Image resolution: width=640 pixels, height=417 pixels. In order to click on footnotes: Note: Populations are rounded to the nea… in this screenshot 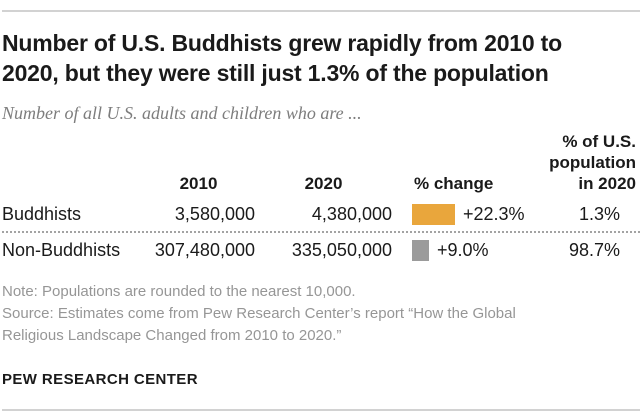, I will do `click(260, 314)`.